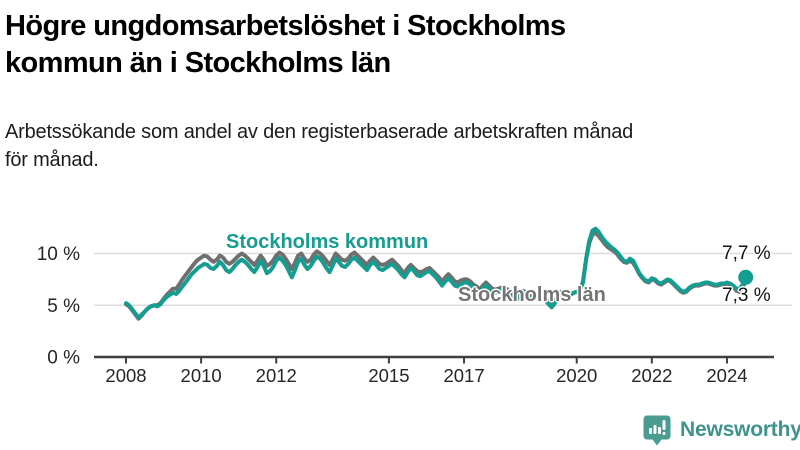  What do you see at coordinates (63, 358) in the screenshot?
I see `y-tick-label-0: 0 %` at bounding box center [63, 358].